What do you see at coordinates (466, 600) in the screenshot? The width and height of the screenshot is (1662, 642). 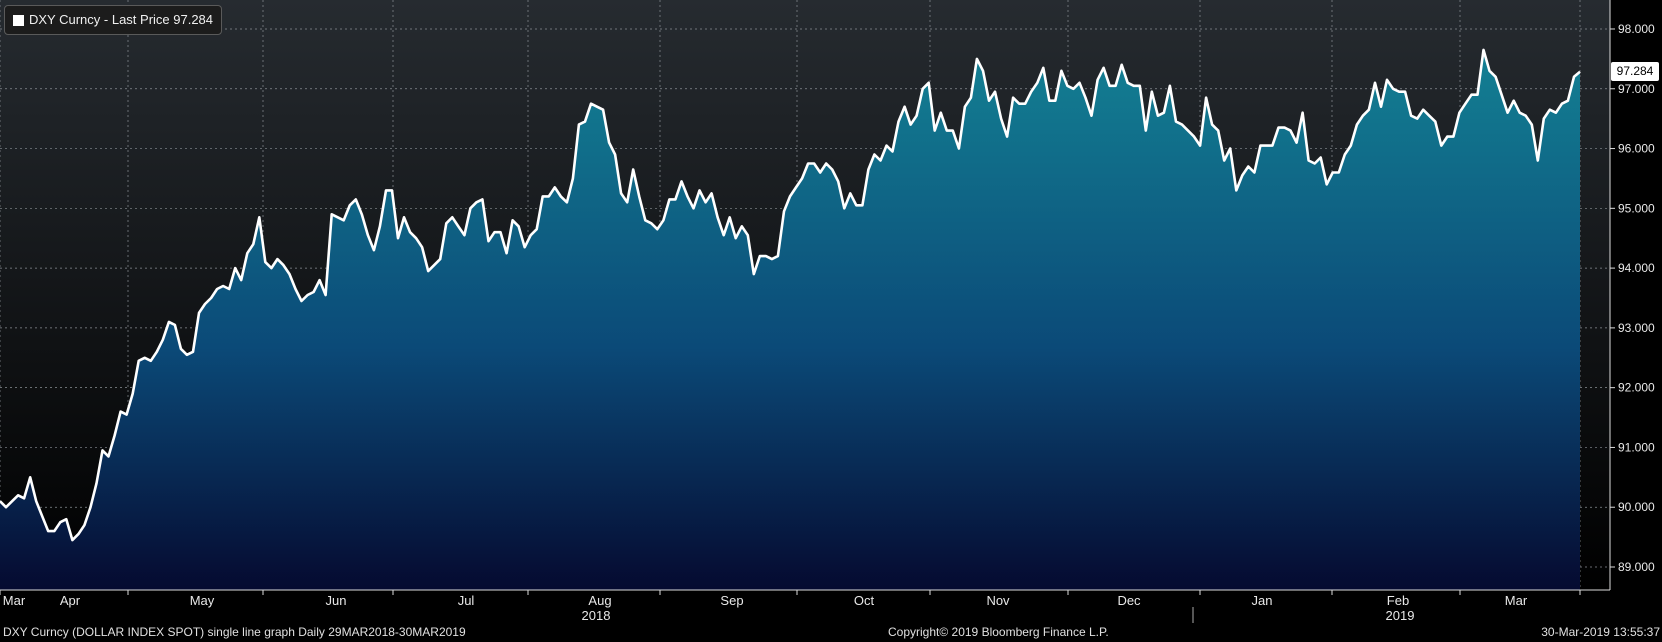 I see `x-tick-label: Jul` at bounding box center [466, 600].